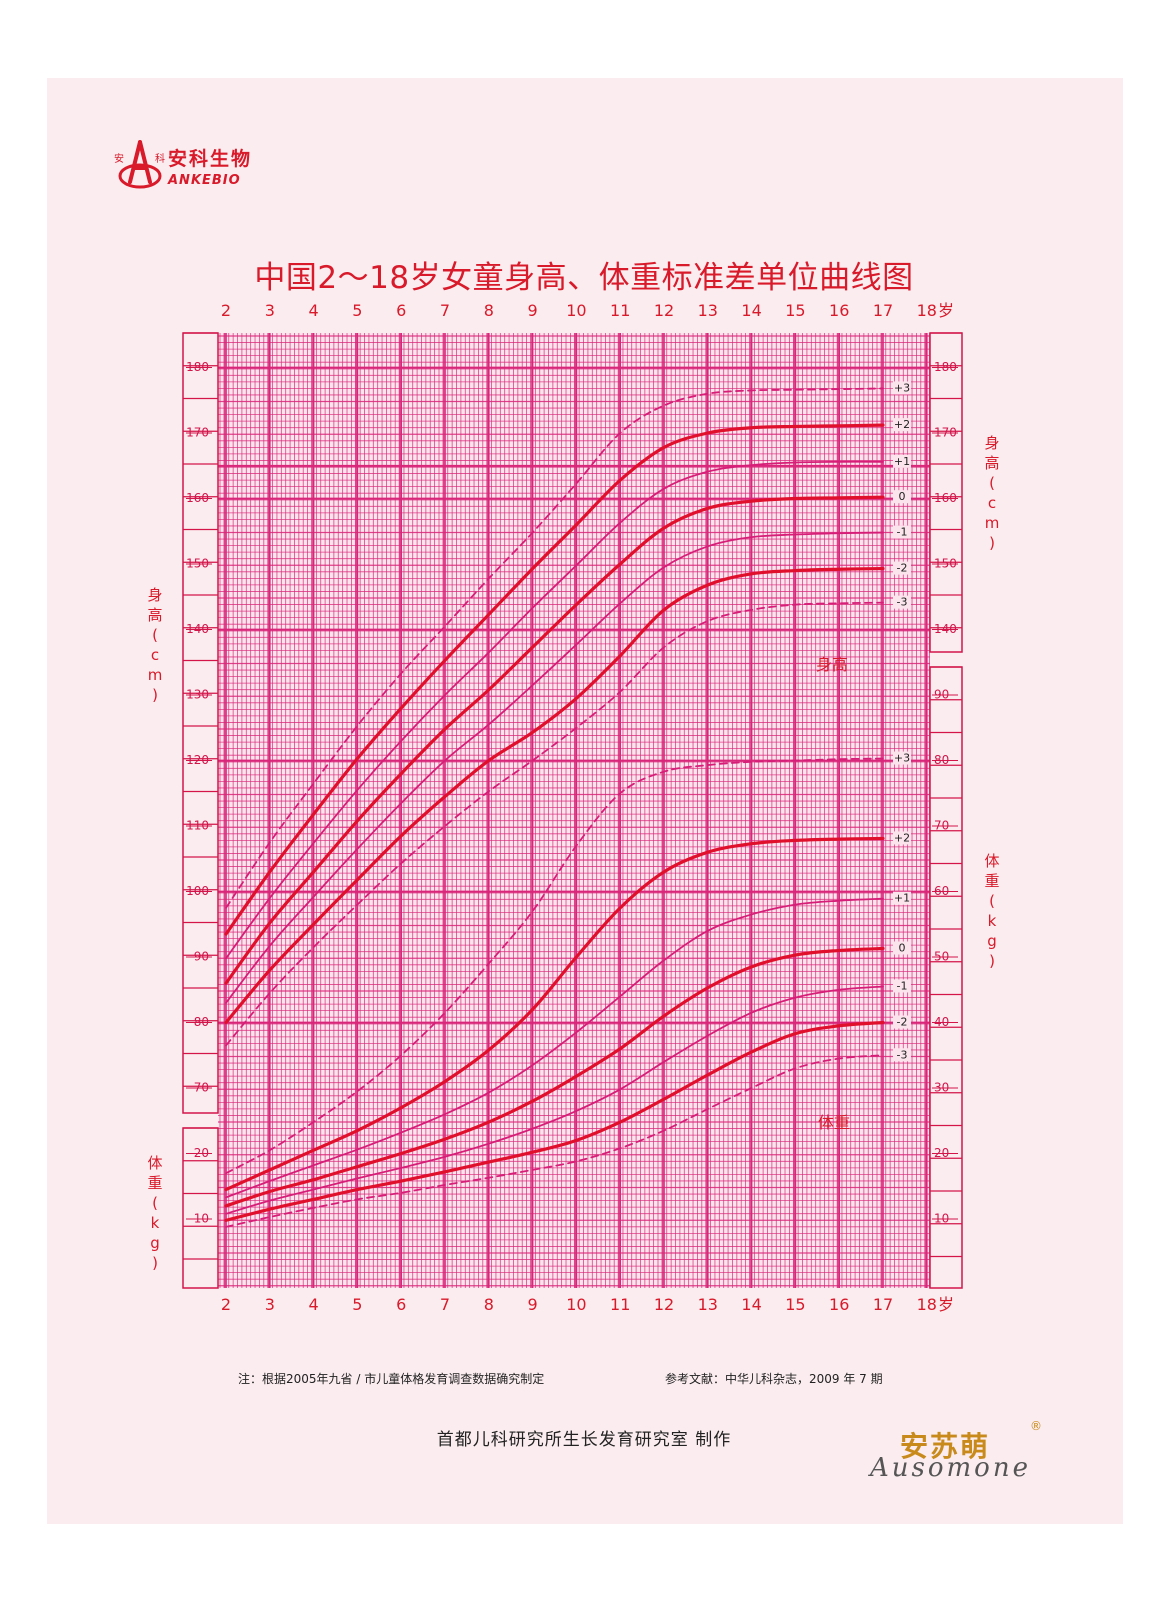 Image resolution: width=1168 pixels, height=1600 pixels. I want to click on logo-glyph-left: 安, so click(119, 158).